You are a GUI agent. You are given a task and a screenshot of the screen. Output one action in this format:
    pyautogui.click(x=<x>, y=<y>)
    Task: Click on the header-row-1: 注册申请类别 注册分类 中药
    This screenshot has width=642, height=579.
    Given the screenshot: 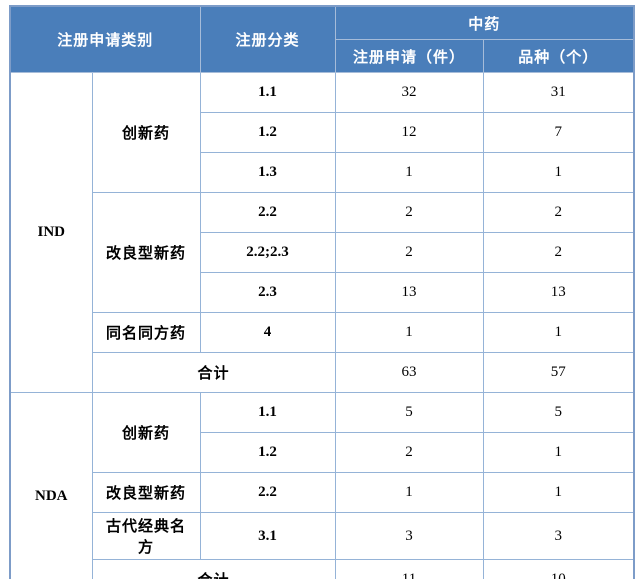 What is the action you would take?
    pyautogui.click(x=322, y=39)
    